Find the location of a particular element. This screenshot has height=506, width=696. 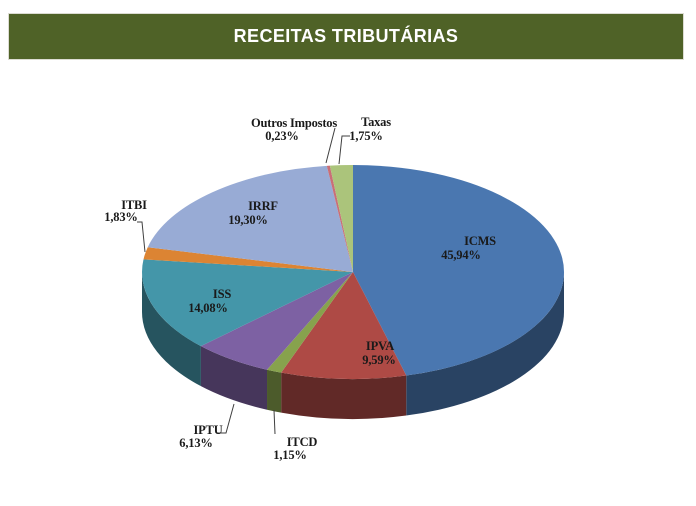

pie-slice-icms-depth is located at coordinates (485, 344).